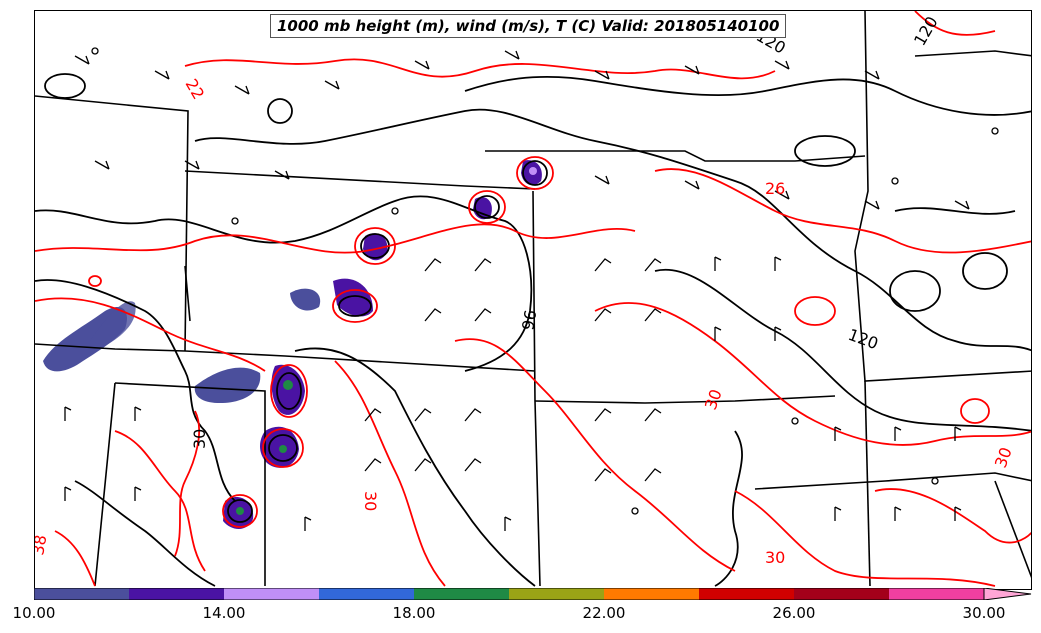 The image size is (1041, 633). I want to click on temp-label-38: 38, so click(42, 544).